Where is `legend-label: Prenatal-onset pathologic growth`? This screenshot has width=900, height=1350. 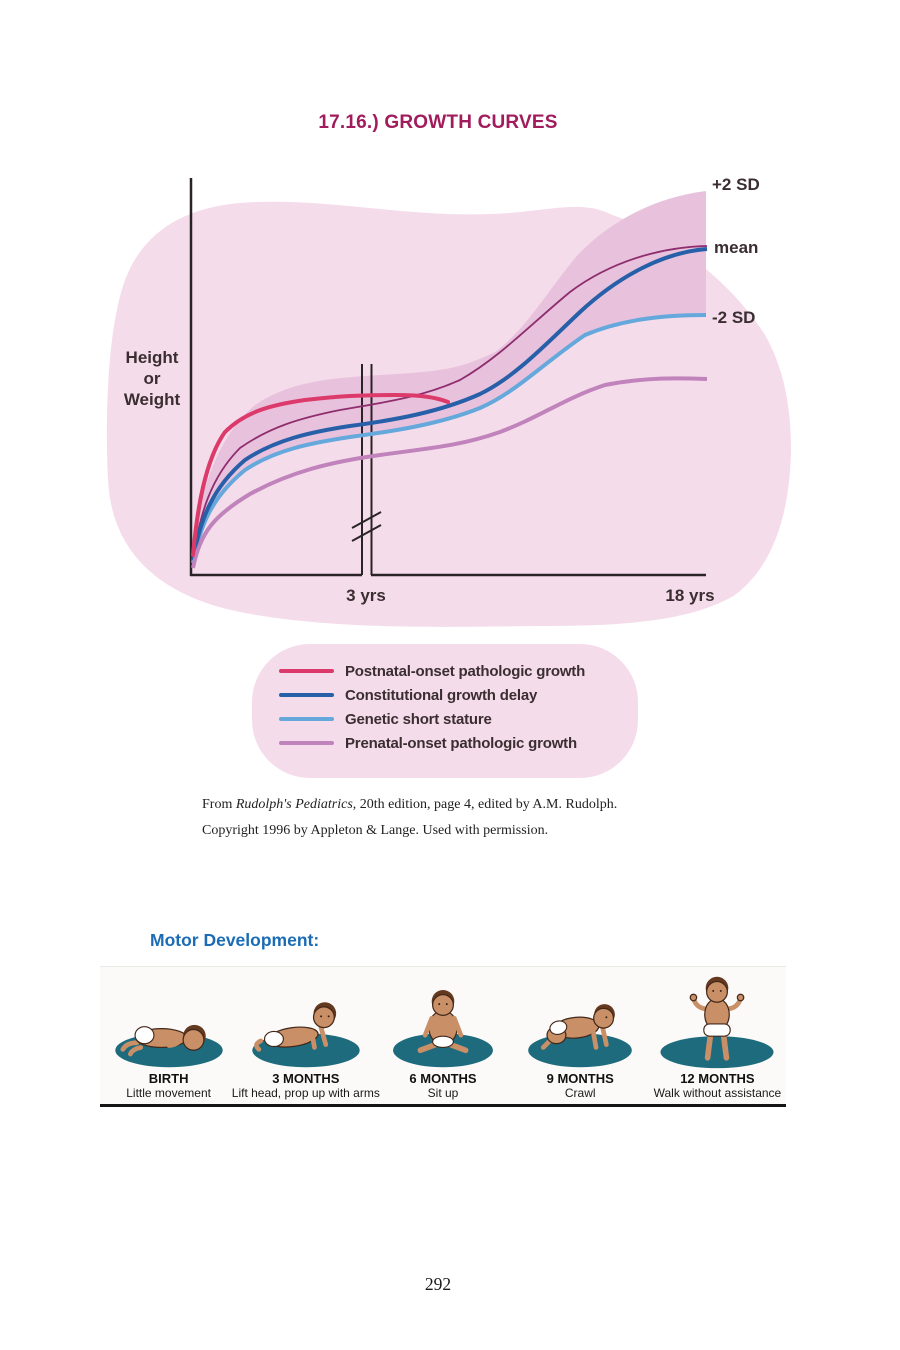
legend-label: Prenatal-onset pathologic growth is located at coordinates (461, 743).